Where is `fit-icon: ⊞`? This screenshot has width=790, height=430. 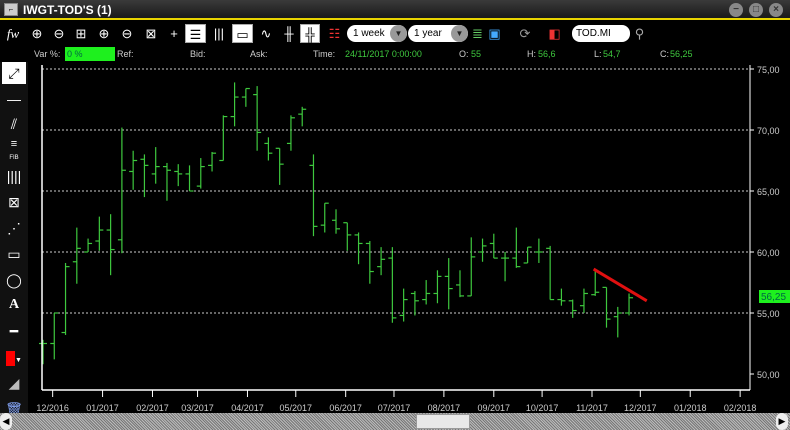
fit-icon: ⊞ is located at coordinates (81, 33).